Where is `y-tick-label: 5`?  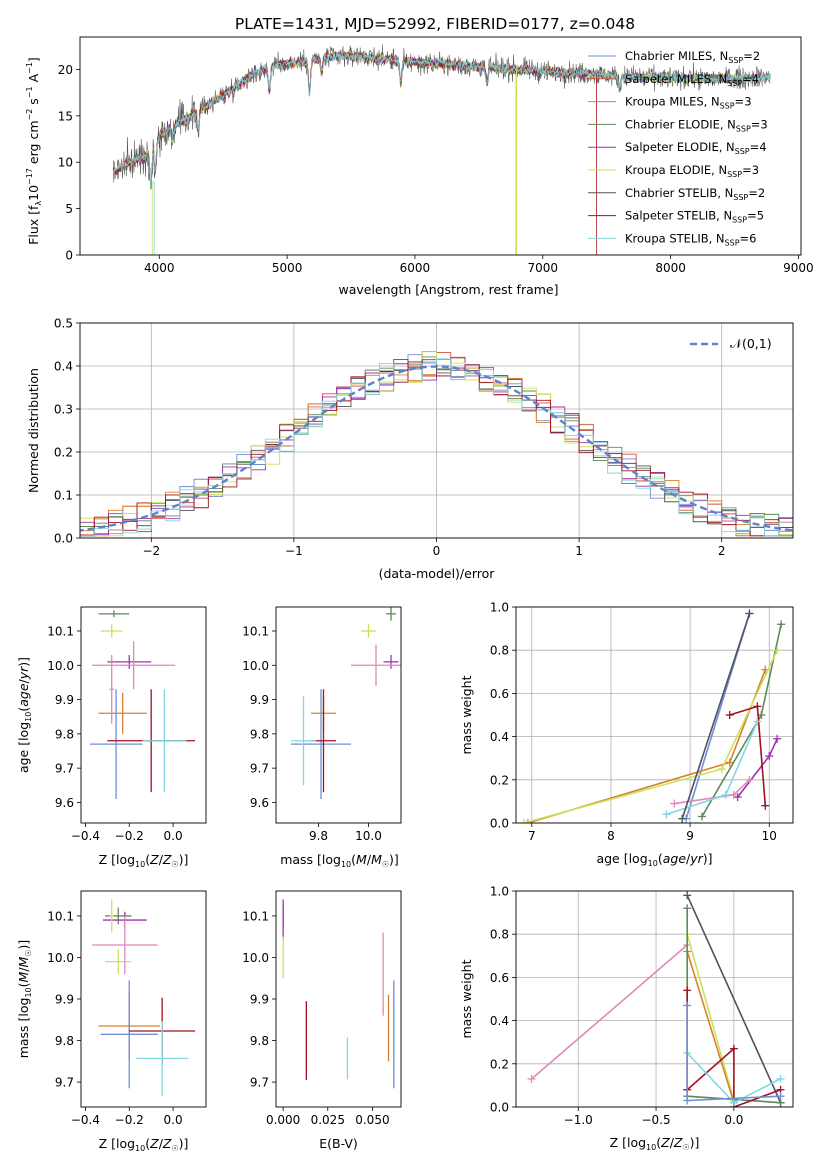
y-tick-label: 5 is located at coordinates (69, 209).